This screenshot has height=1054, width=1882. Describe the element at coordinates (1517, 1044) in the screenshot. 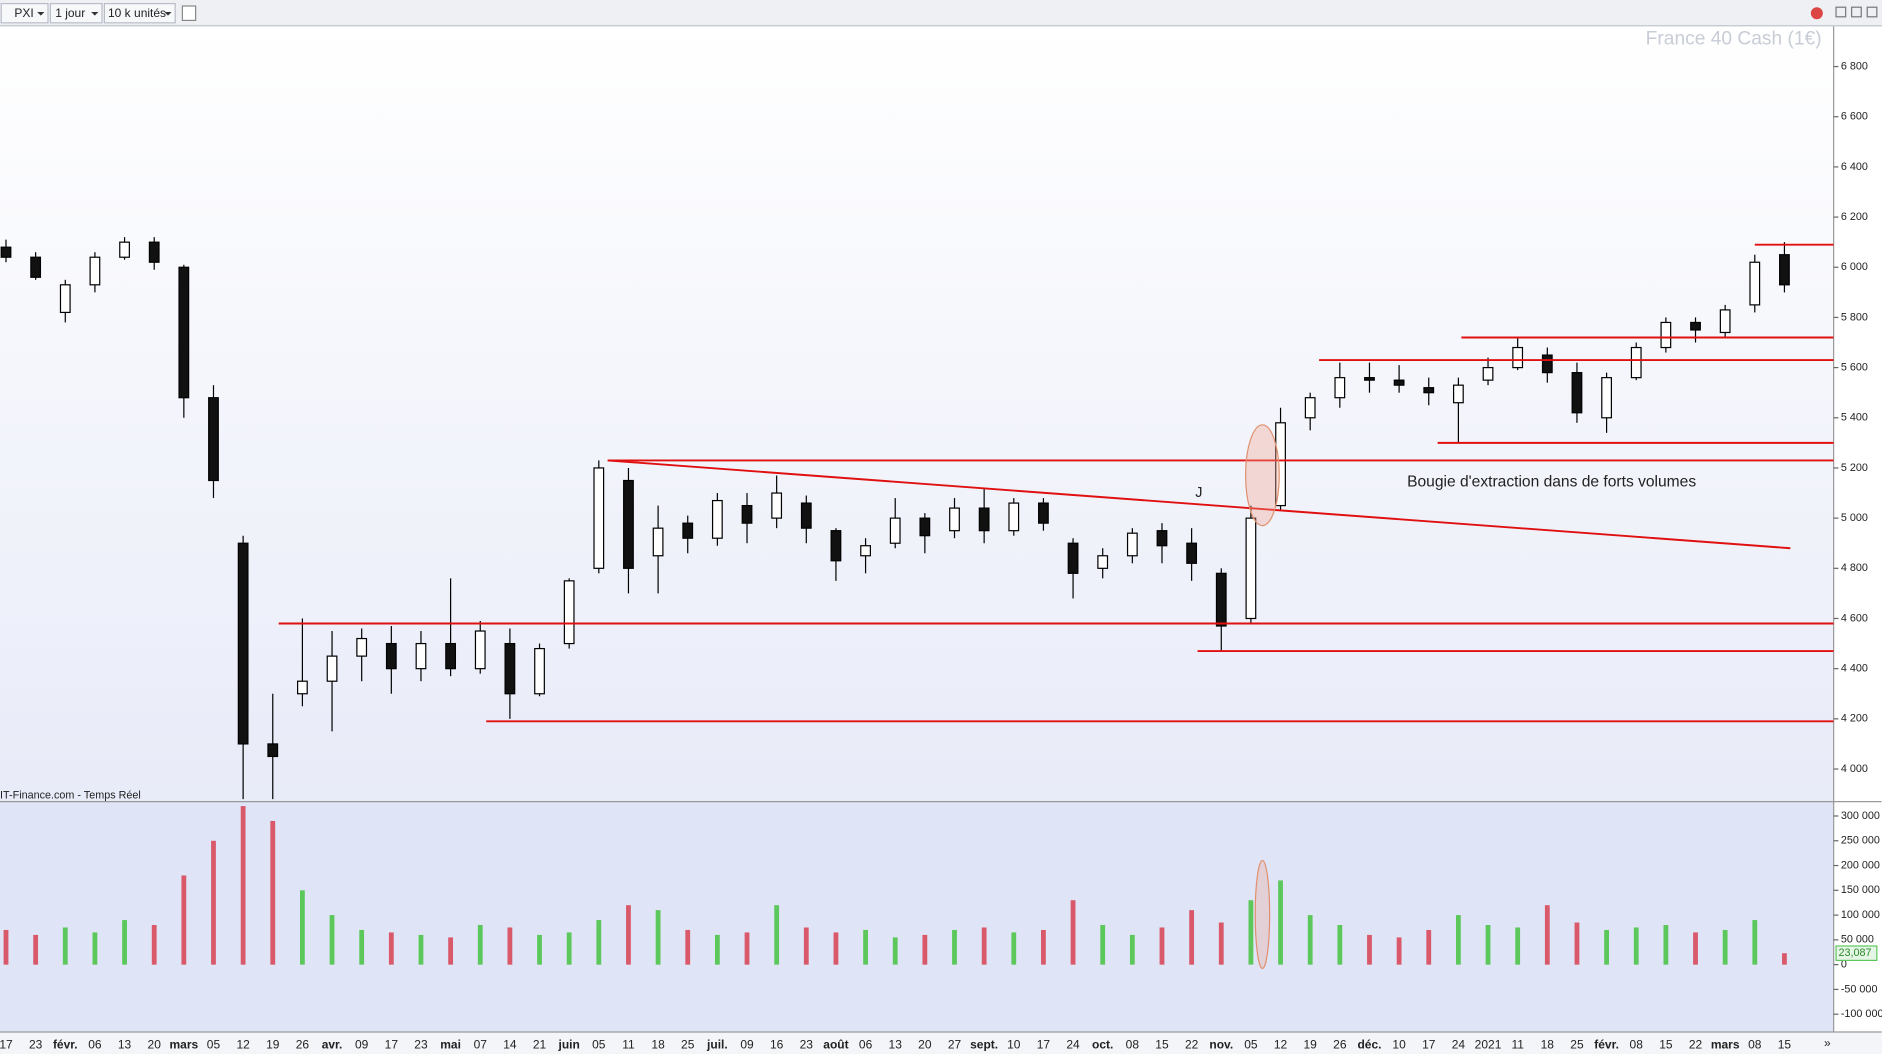

I see `x-tick-label: 11` at that location.